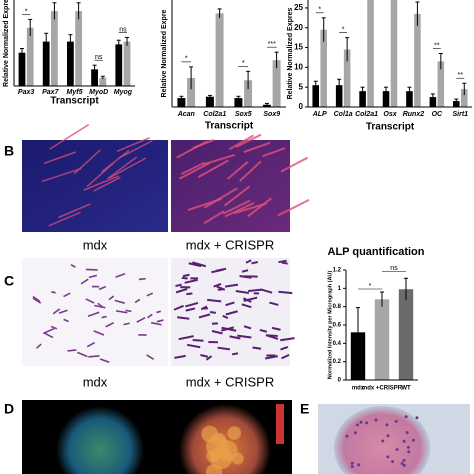 This screenshot has width=474, height=474. What do you see at coordinates (406, 389) in the screenshot?
I see `x-tick-label: WT` at bounding box center [406, 389].